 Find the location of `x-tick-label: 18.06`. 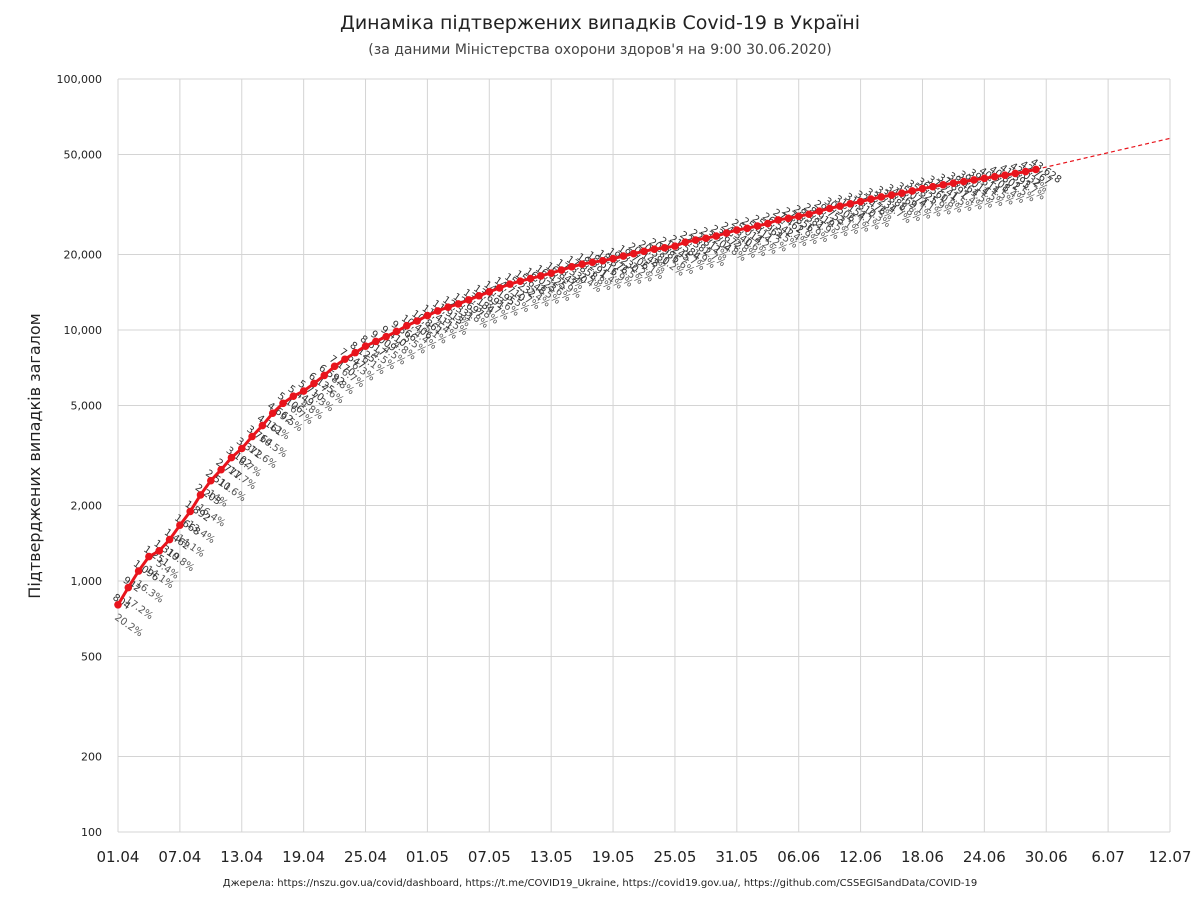

x-tick-label: 18.06 is located at coordinates (922, 857).